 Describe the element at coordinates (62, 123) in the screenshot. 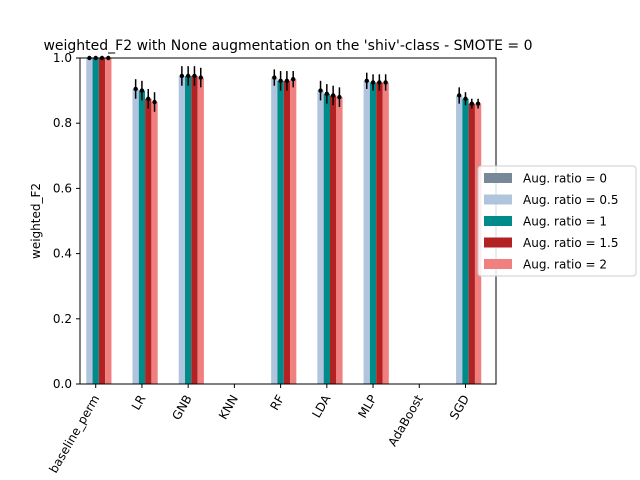

I see `y-tick-label: 0.8` at that location.